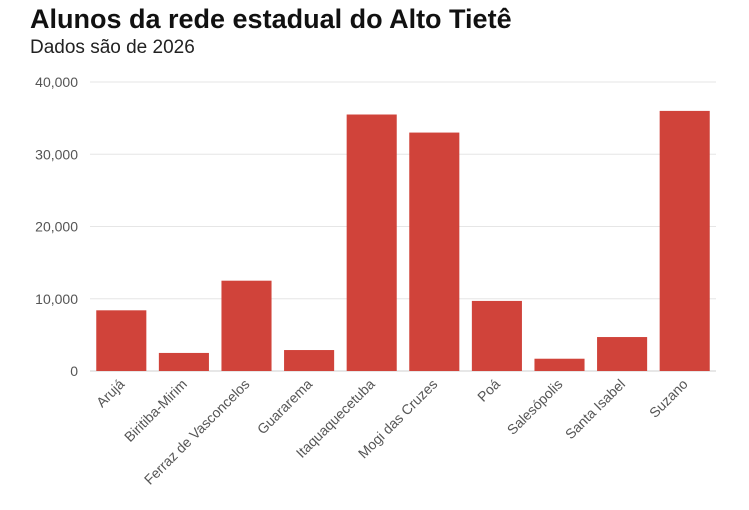 The width and height of the screenshot is (749, 510). I want to click on bar-po-, so click(496, 335).